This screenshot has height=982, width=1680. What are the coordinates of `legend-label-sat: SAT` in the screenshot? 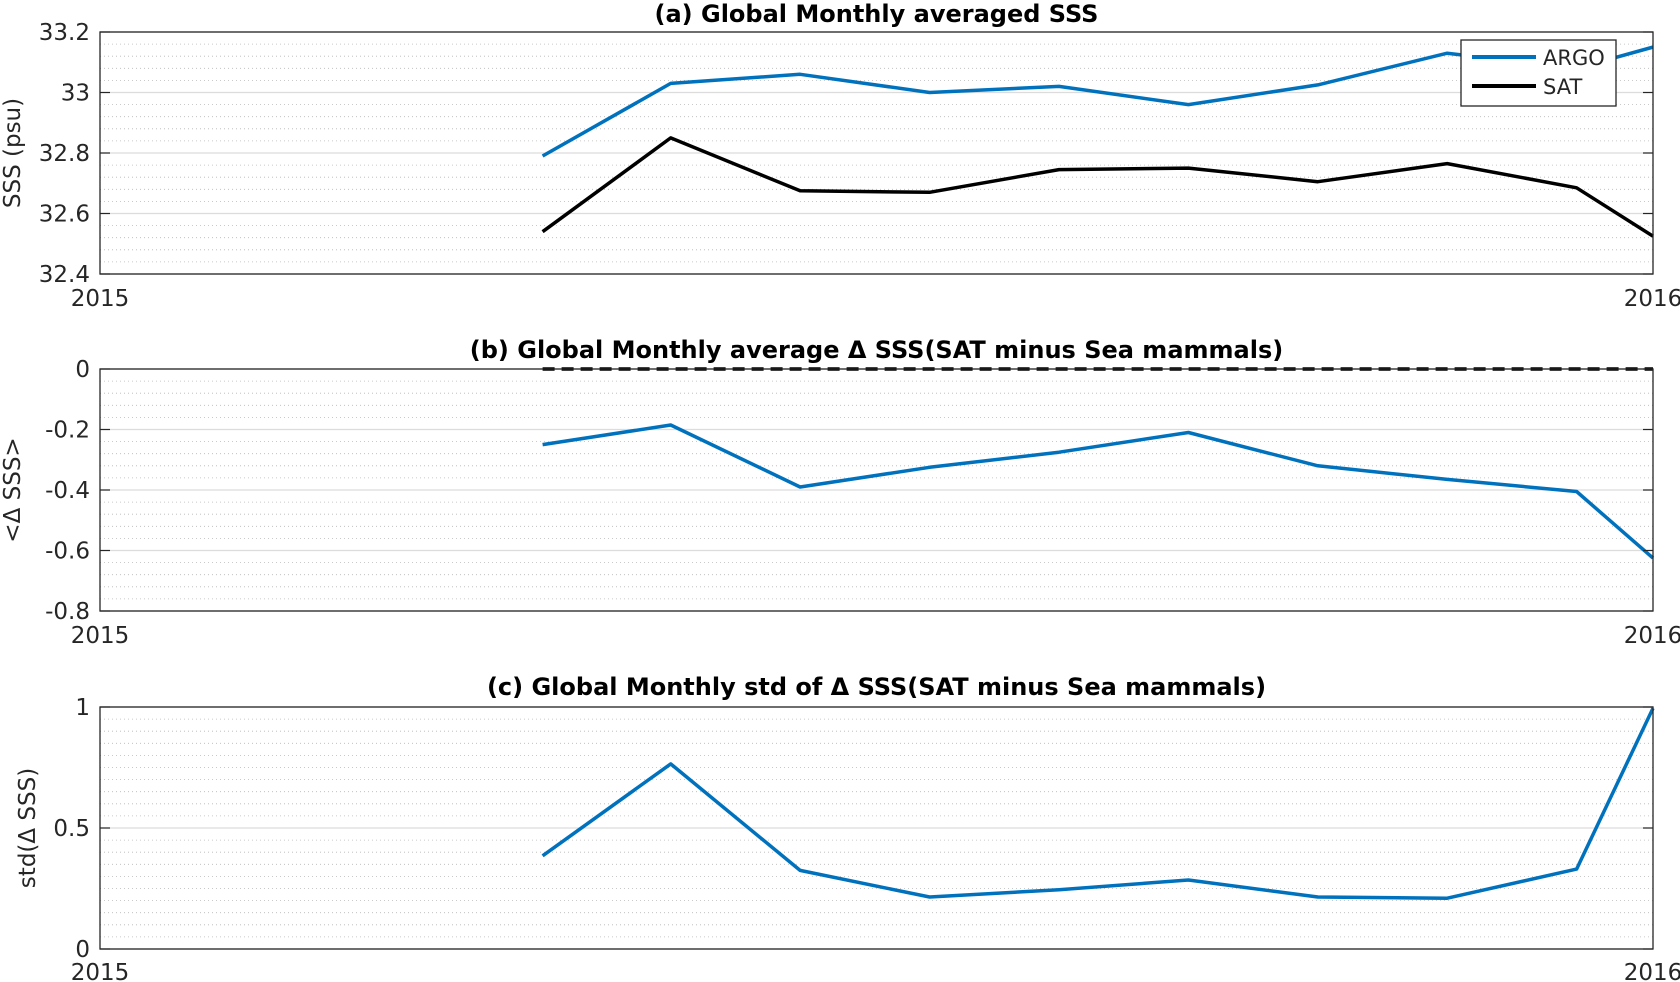 It's located at (1562, 87).